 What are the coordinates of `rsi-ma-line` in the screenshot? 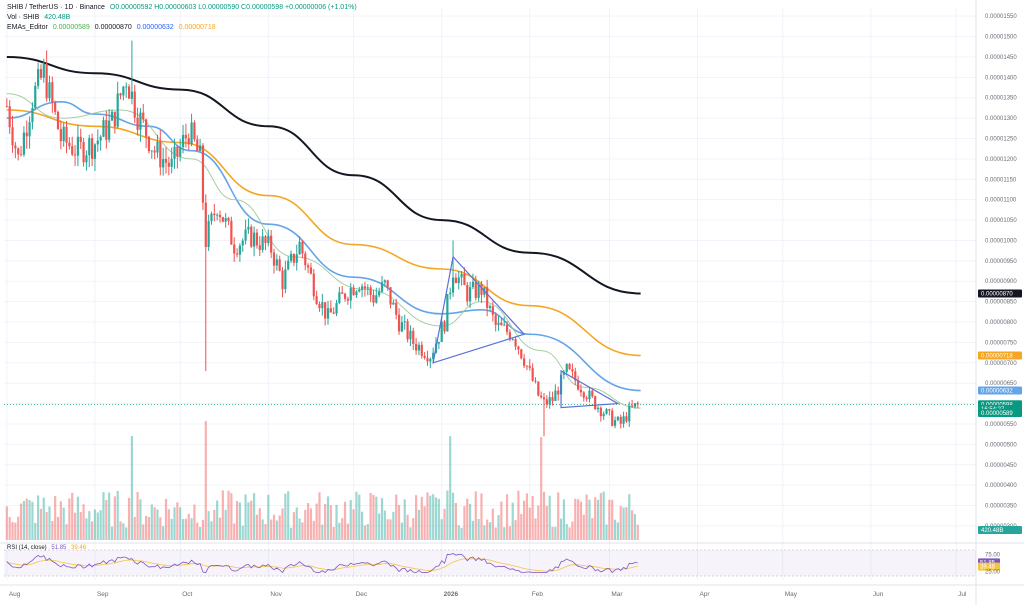 It's located at (322, 565).